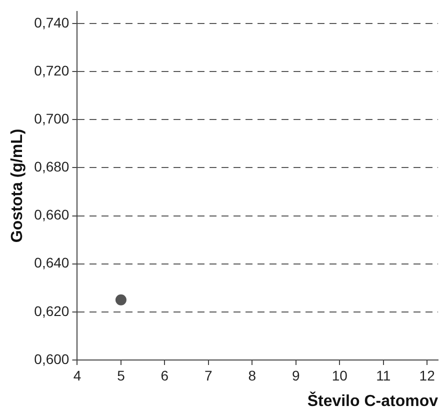  Describe the element at coordinates (252, 375) in the screenshot. I see `x-tick-label: 8` at that location.